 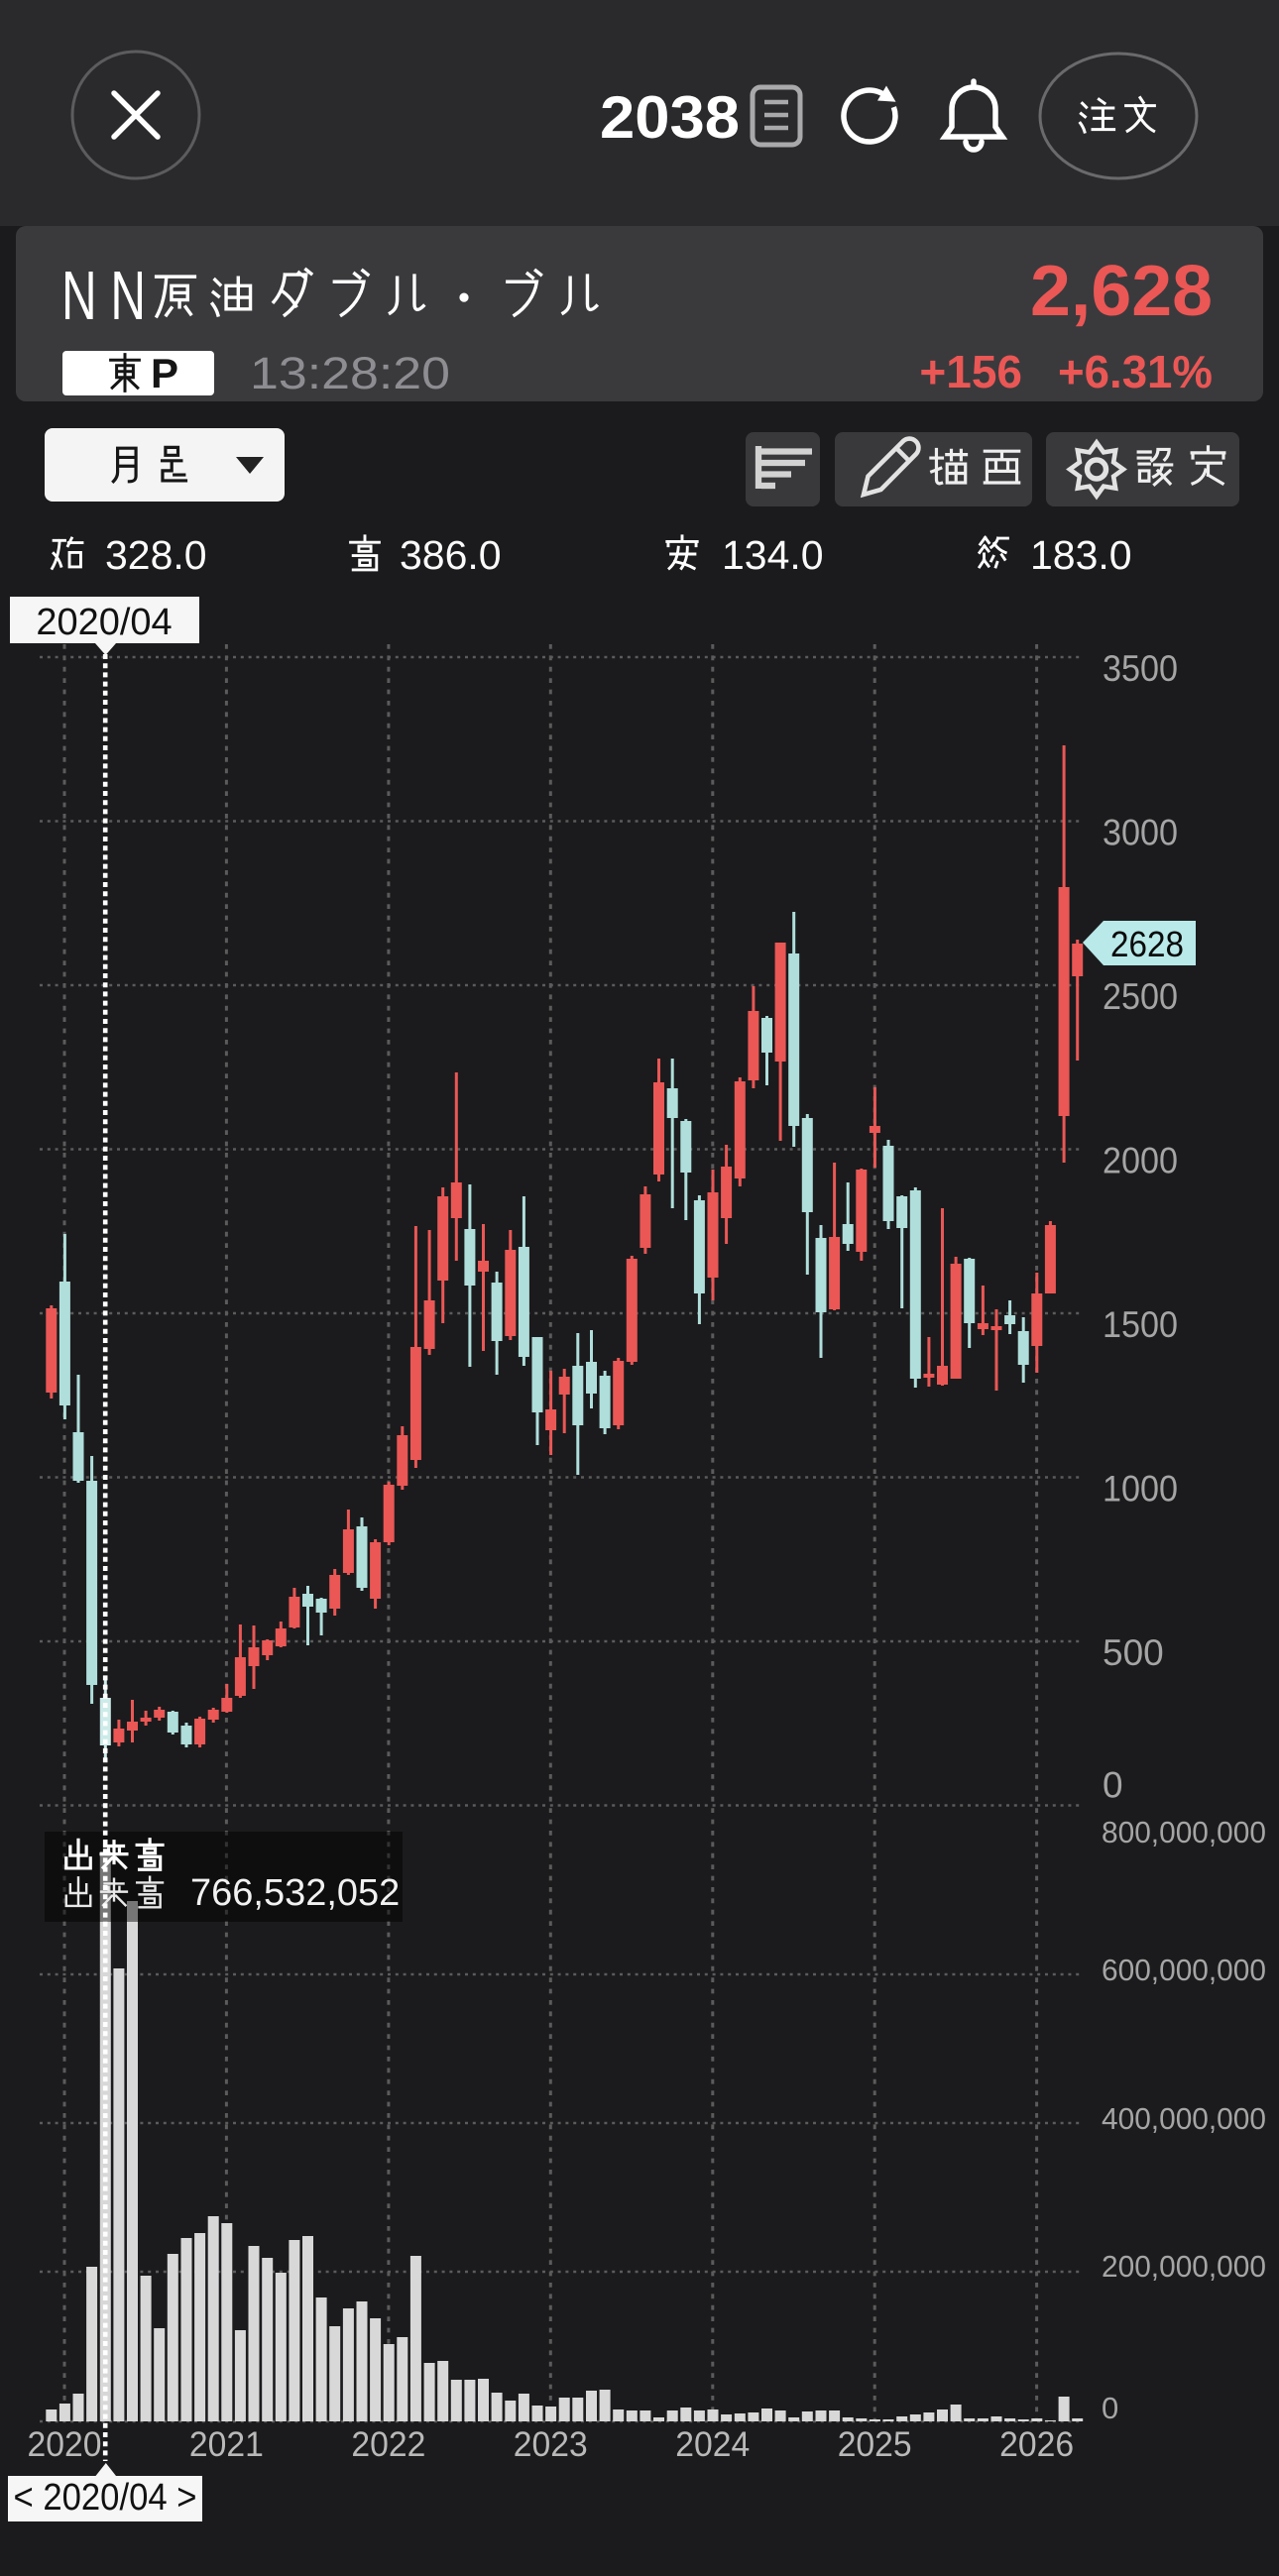 What do you see at coordinates (971, 371) in the screenshot?
I see `svg-text: +156` at bounding box center [971, 371].